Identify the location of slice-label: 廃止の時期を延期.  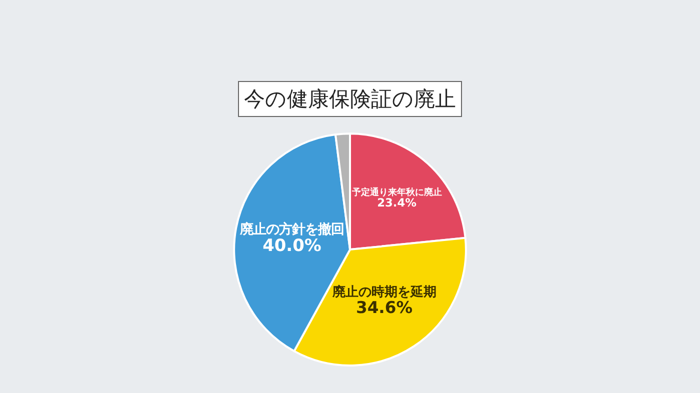
(383, 292).